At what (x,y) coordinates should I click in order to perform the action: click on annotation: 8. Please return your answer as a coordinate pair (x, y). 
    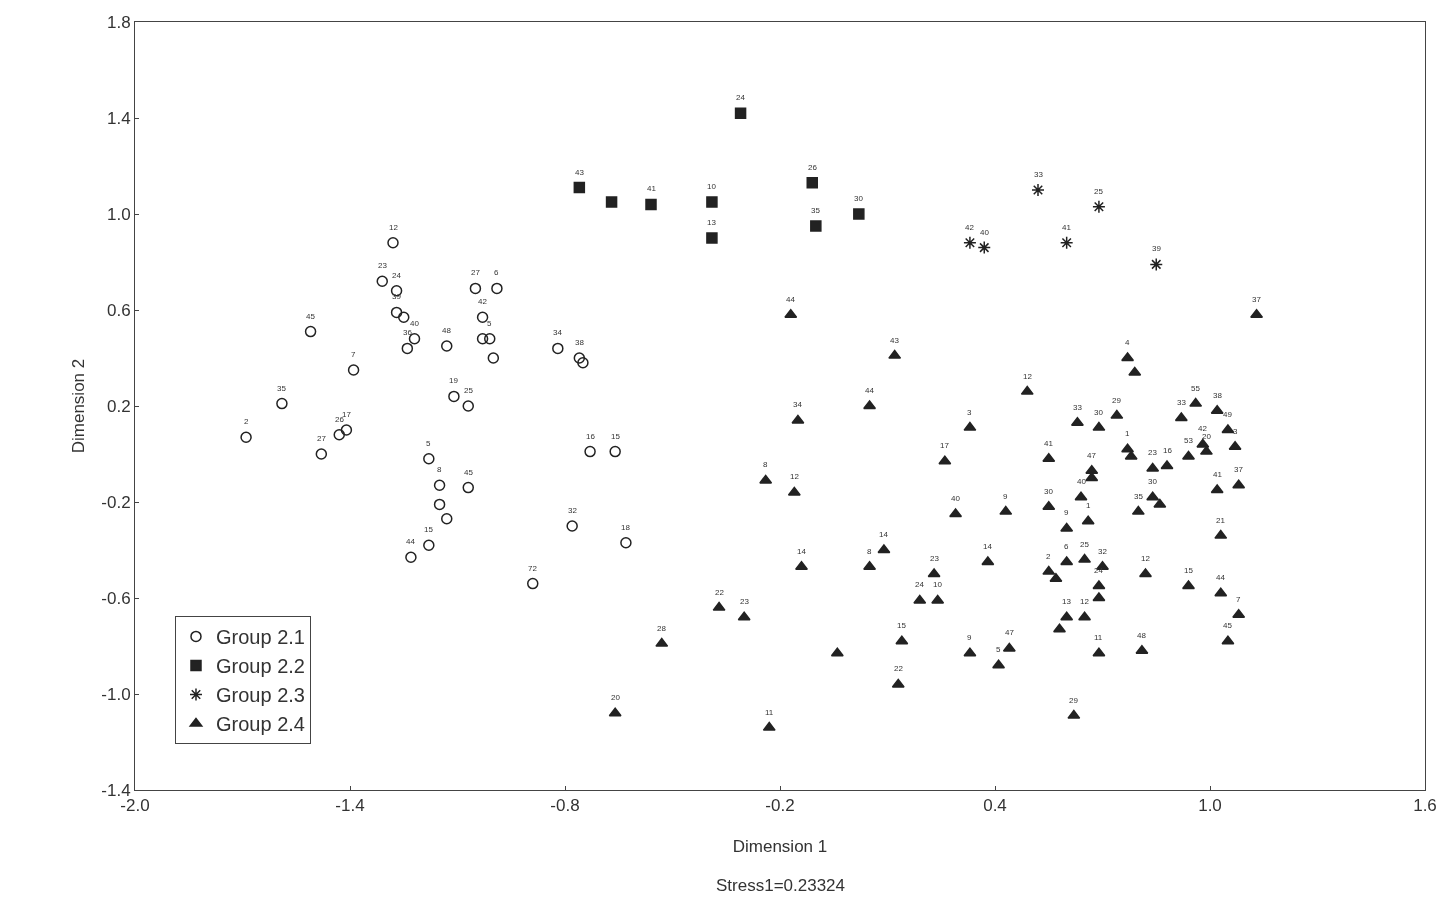
    Looking at the image, I should click on (869, 551).